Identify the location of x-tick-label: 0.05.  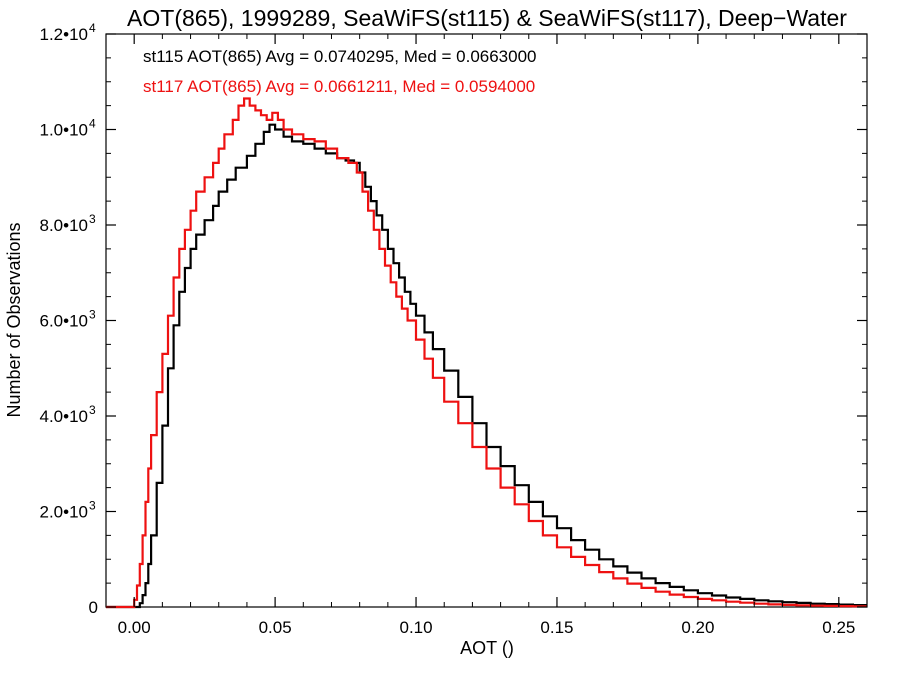
(275, 627).